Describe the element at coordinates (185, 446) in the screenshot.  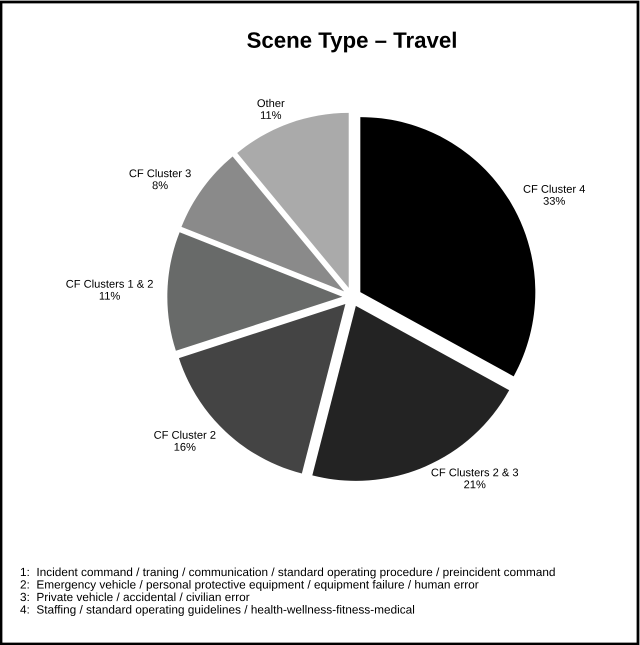
I see `data-label: 16%` at that location.